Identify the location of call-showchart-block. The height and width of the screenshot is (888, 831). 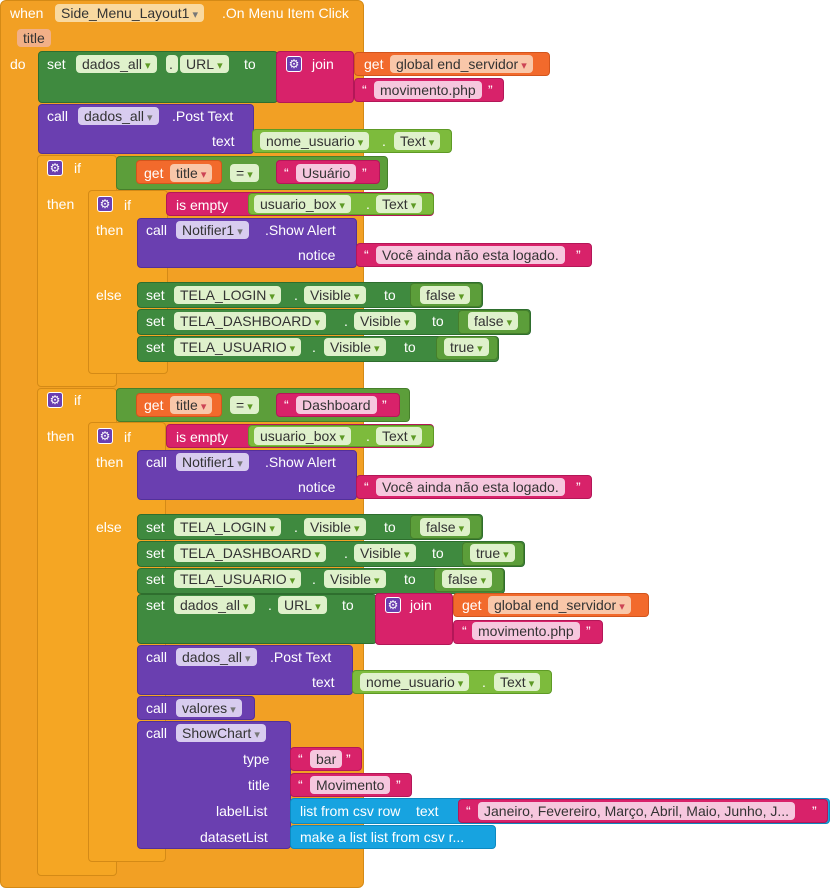
(214, 785).